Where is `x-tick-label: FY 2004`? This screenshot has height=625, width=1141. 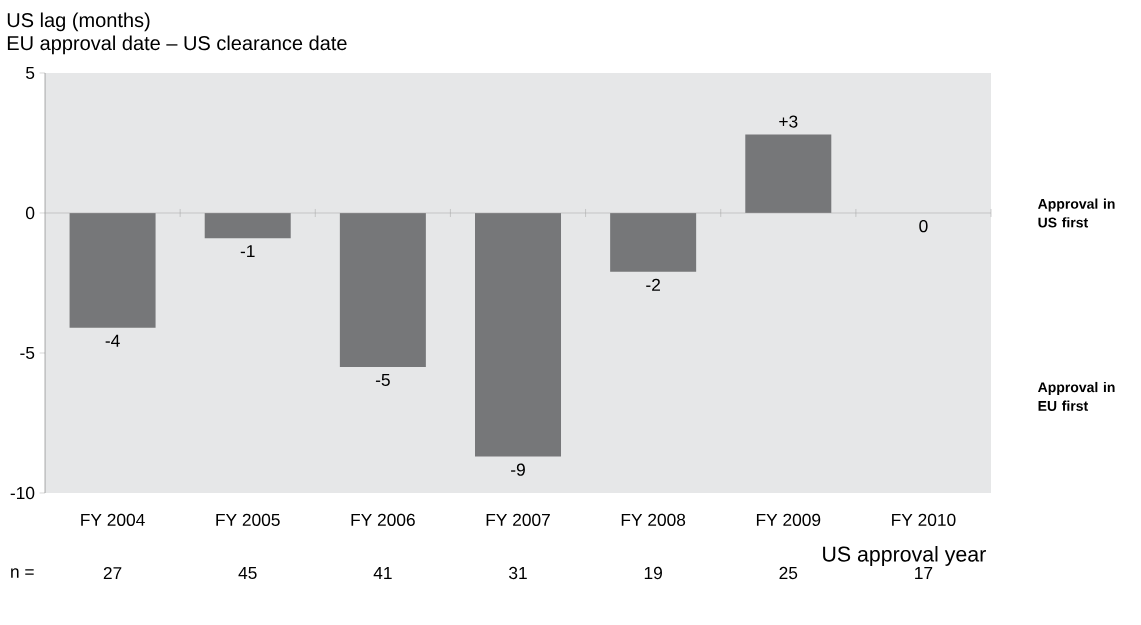
x-tick-label: FY 2004 is located at coordinates (113, 519).